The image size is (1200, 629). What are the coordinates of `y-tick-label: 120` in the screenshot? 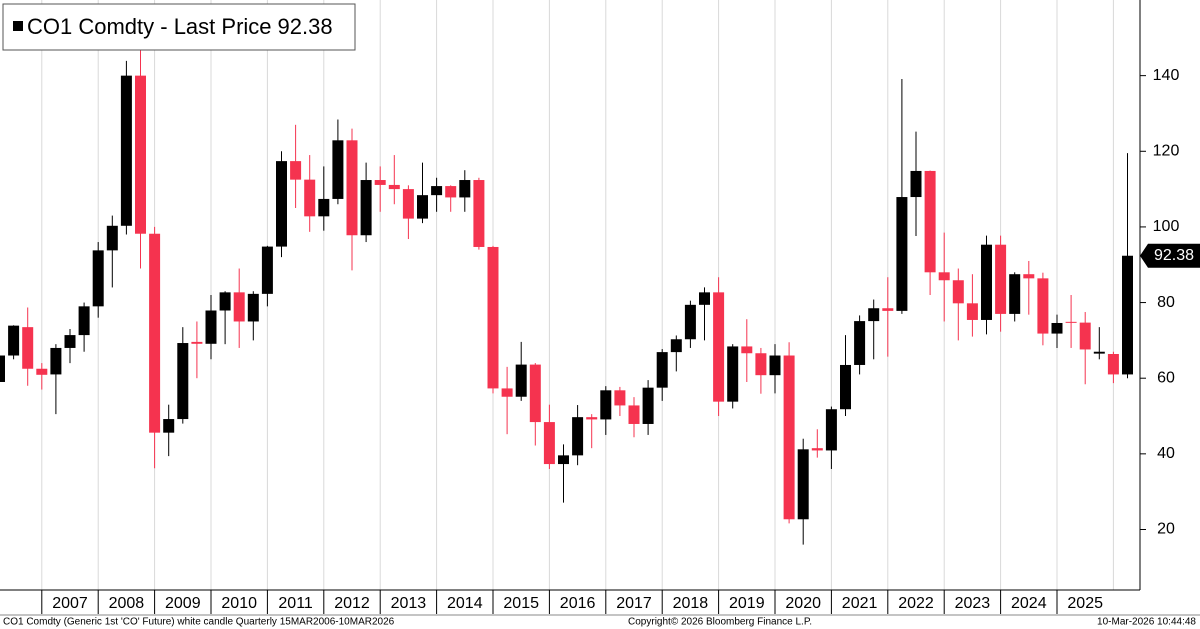 It's located at (1166, 151).